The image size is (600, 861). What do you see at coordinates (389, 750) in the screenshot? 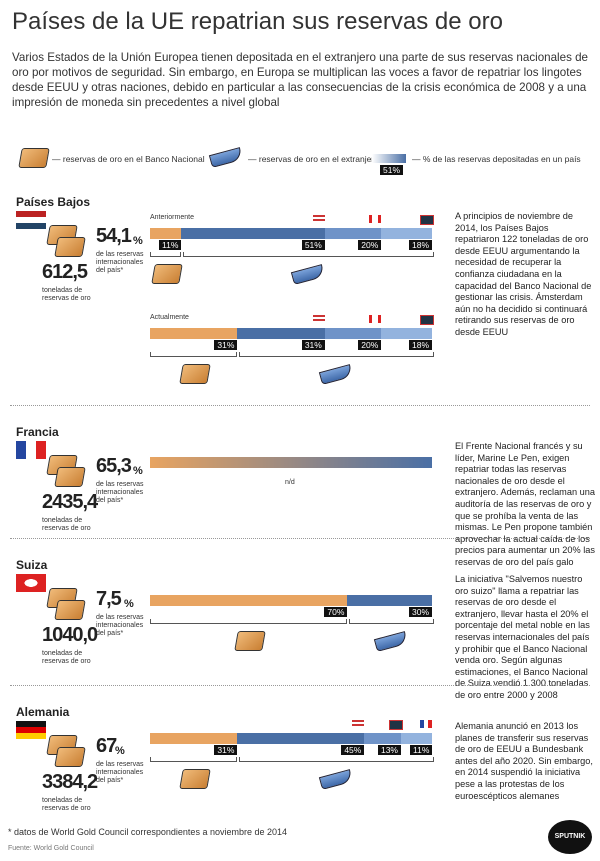
I see `segment-label: 13%` at bounding box center [389, 750].